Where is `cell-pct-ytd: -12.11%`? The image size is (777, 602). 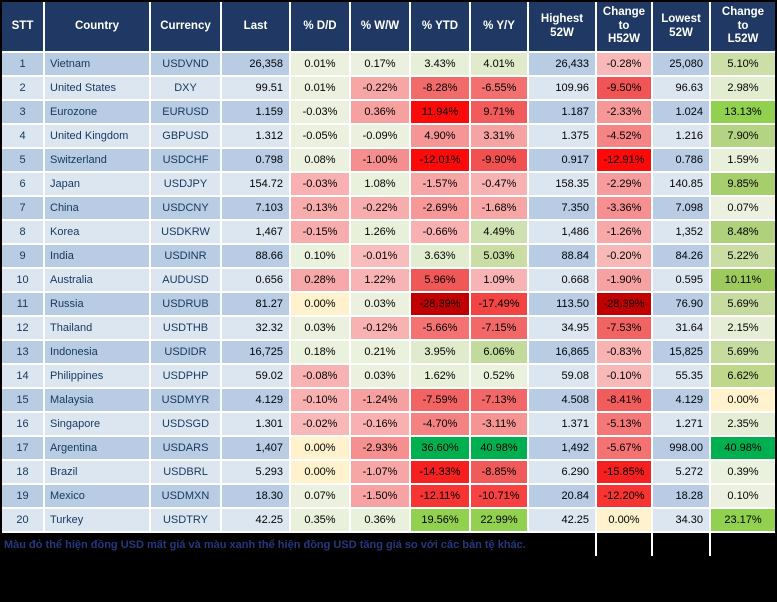
cell-pct-ytd: -12.11% is located at coordinates (440, 496).